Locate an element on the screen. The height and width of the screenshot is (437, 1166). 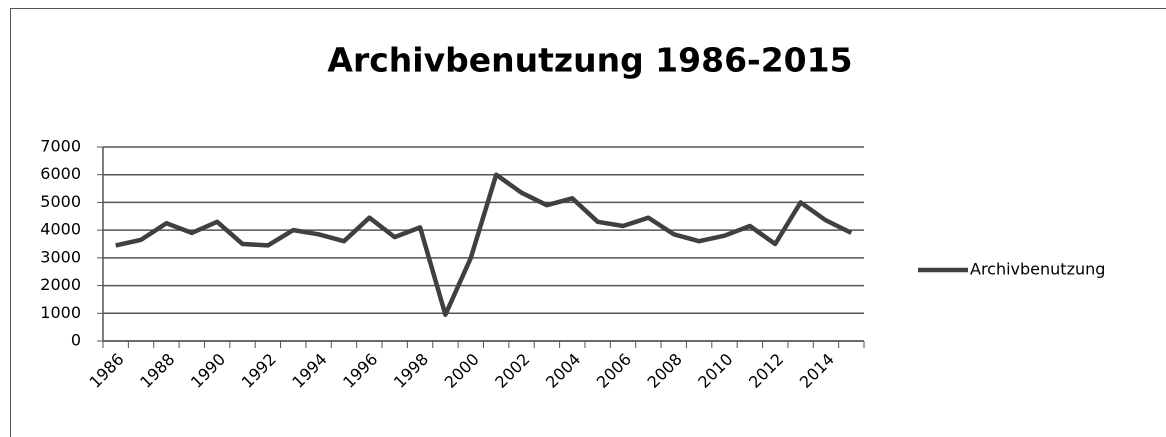
y-tick-label: 2000 is located at coordinates (60, 284).